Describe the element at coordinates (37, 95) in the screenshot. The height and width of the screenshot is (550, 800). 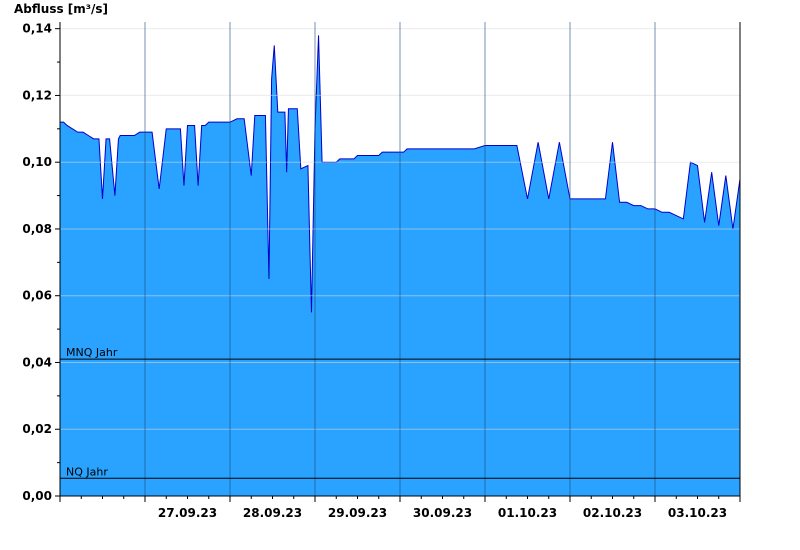
I see `y-tick-label: 0,12` at that location.